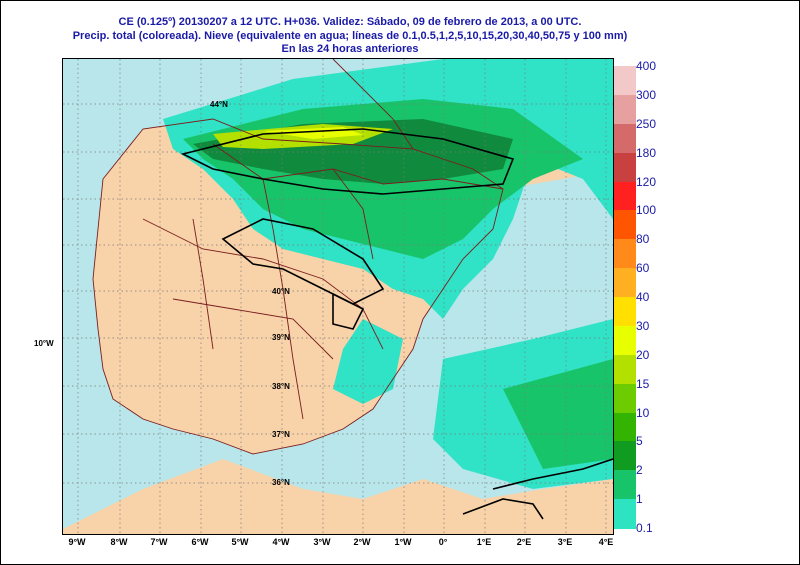  What do you see at coordinates (565, 542) in the screenshot?
I see `lon-label: 3°E` at bounding box center [565, 542].